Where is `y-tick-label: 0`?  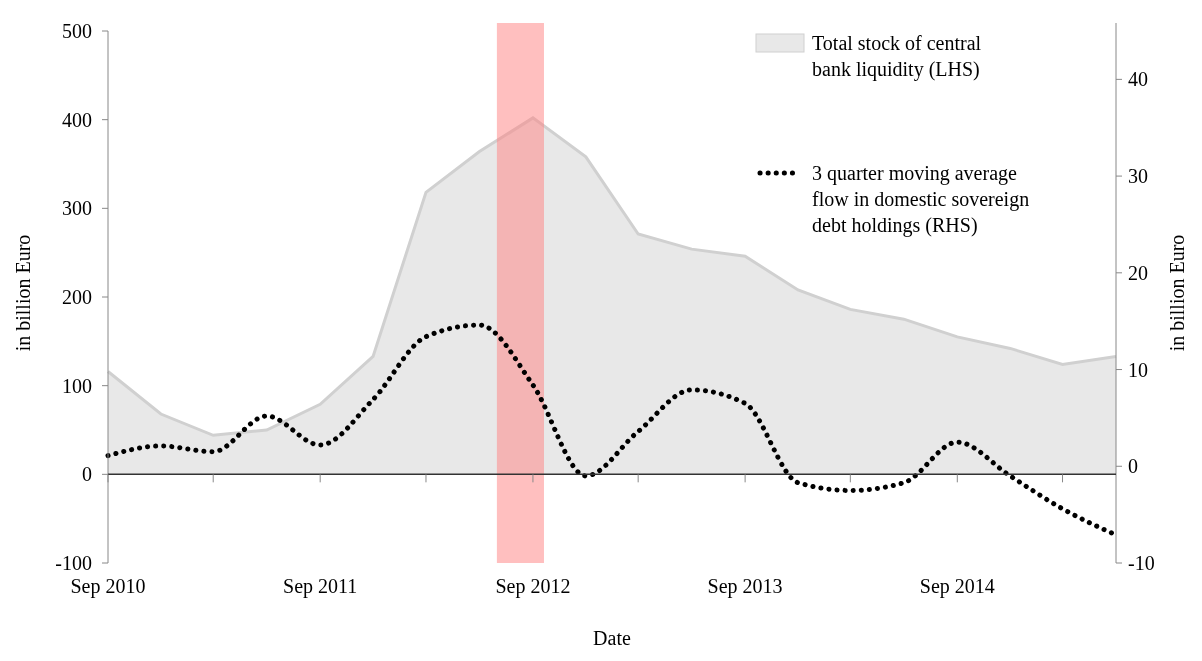
y-tick-label: 0 is located at coordinates (87, 474).